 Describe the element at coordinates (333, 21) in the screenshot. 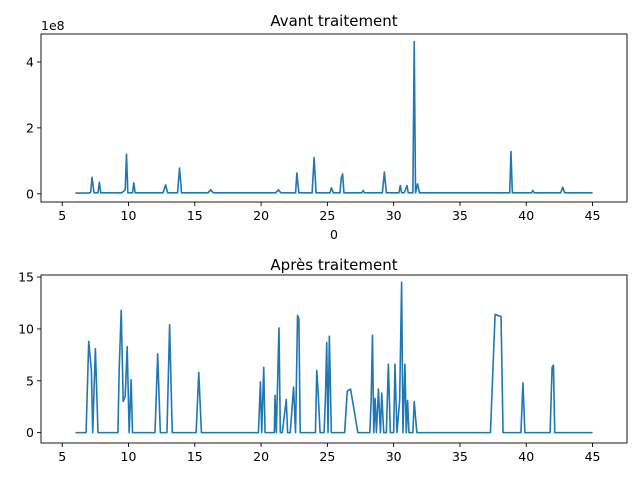

I see `chart-title: Avant traitement` at that location.